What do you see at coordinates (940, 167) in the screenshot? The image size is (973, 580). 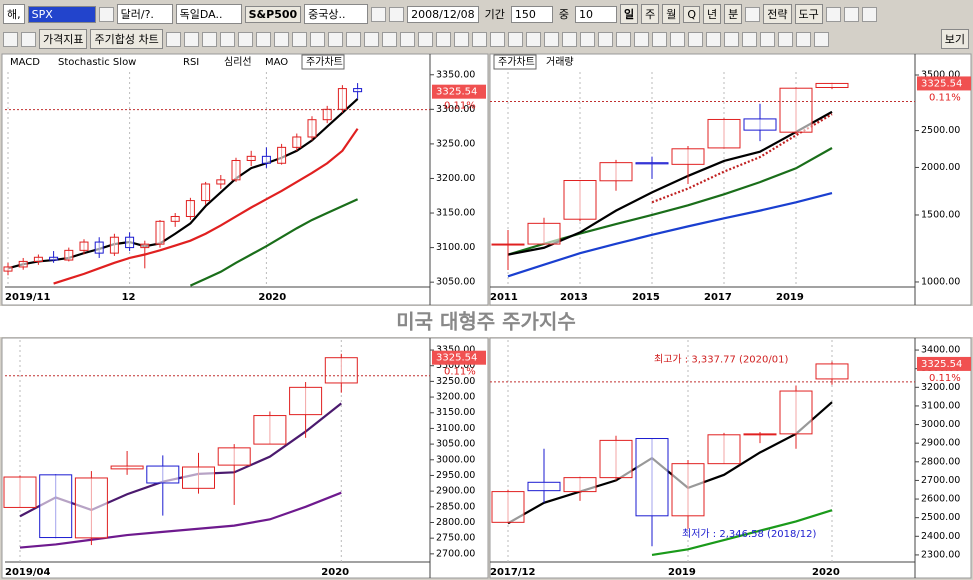 I see `y-tick-label: 2000.00` at bounding box center [940, 167].